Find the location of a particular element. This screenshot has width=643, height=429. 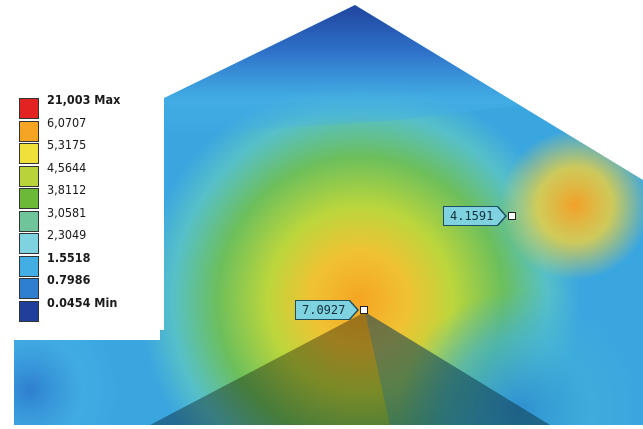

legend-label: 3,0581 is located at coordinates (67, 212).